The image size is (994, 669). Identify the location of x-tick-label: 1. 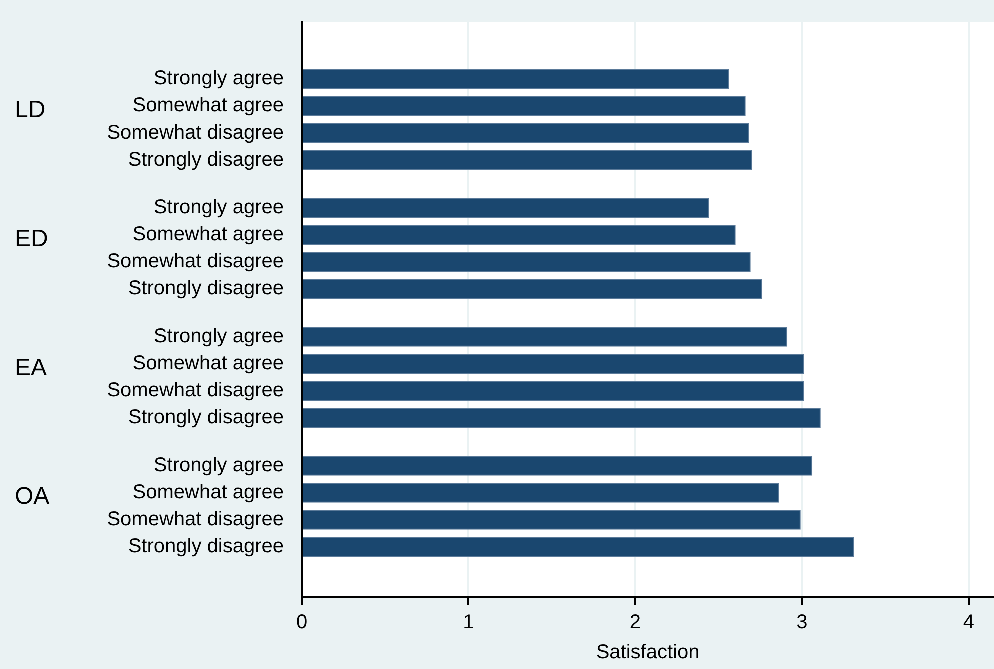
(468, 623).